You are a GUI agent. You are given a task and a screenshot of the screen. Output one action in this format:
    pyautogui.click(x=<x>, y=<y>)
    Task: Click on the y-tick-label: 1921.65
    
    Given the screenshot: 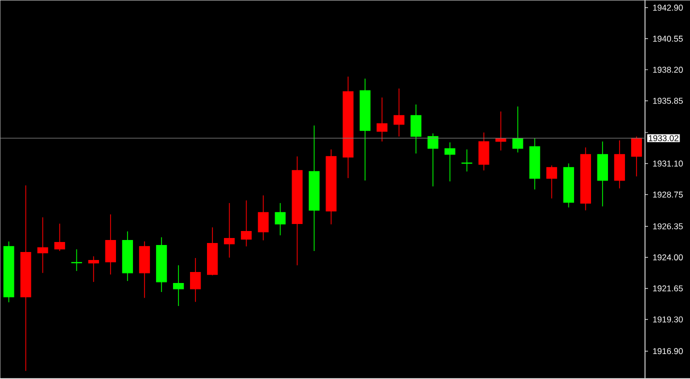 What is the action you would take?
    pyautogui.click(x=668, y=289)
    